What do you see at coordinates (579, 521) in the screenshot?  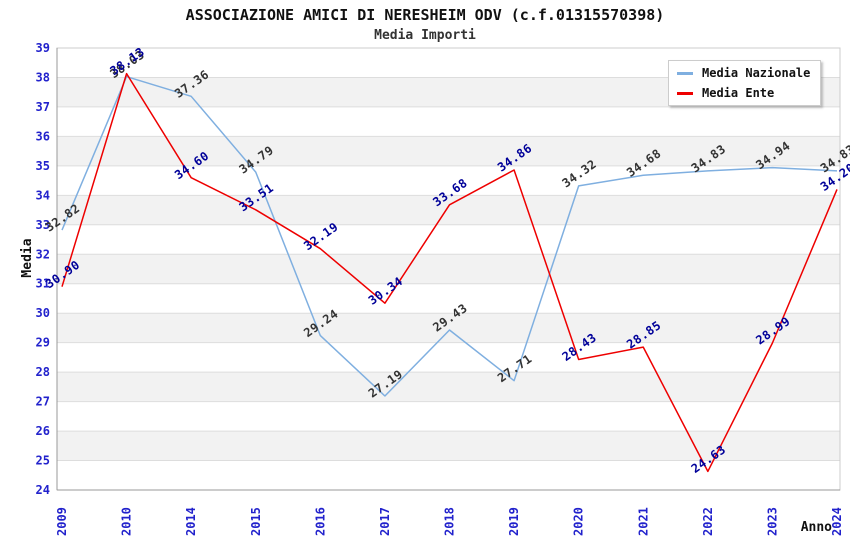 I see `x-tick-label: 2020` at bounding box center [579, 521].